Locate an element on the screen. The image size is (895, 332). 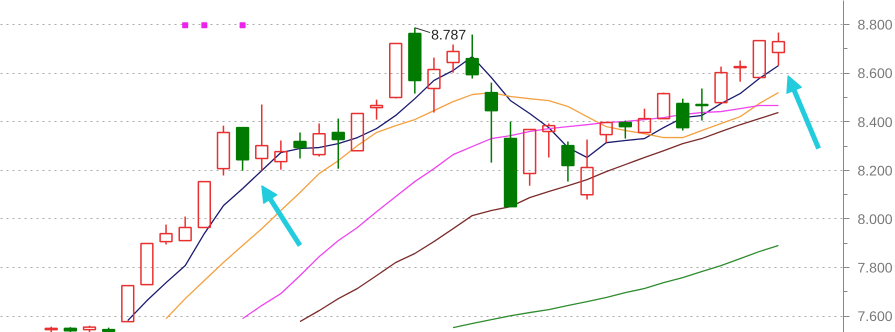
annotation: 8.787 is located at coordinates (448, 34).